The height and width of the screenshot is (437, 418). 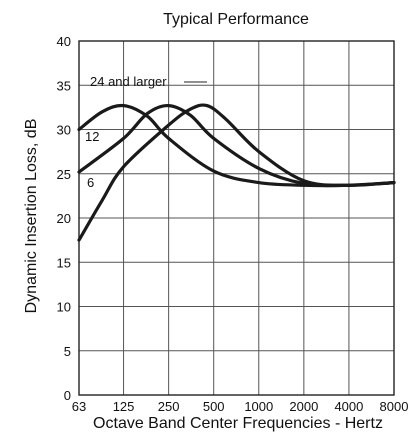 I want to click on y-tick-label: 40, so click(x=64, y=41).